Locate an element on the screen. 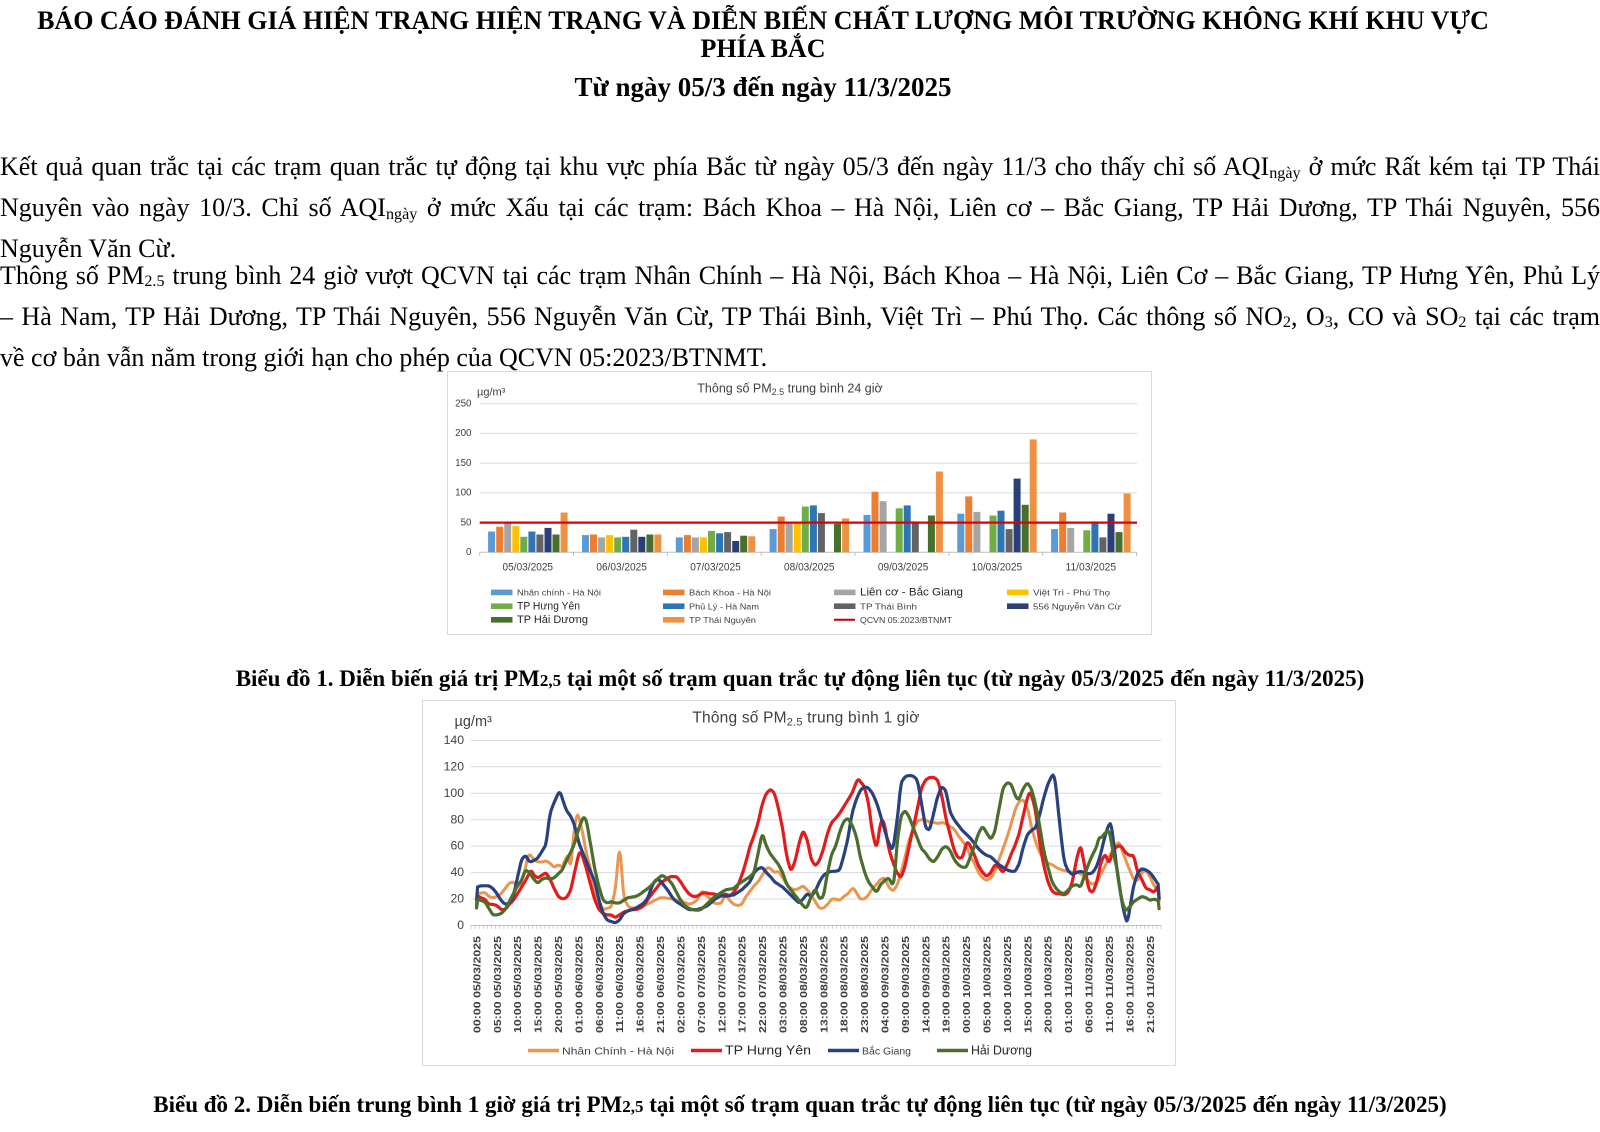 The image size is (1600, 1132). svg-text: 12:00 07/03/2025 is located at coordinates (722, 984).